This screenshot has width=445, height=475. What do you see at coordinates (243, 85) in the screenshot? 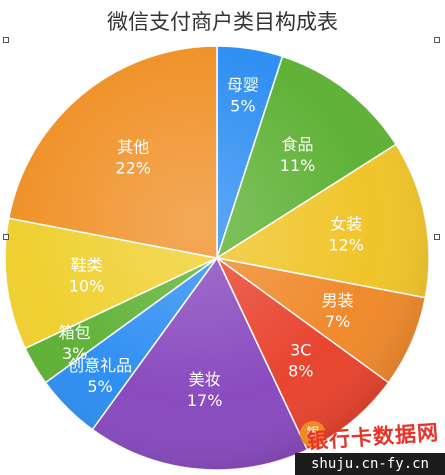
I see `slice-label: 母婴` at bounding box center [243, 85].